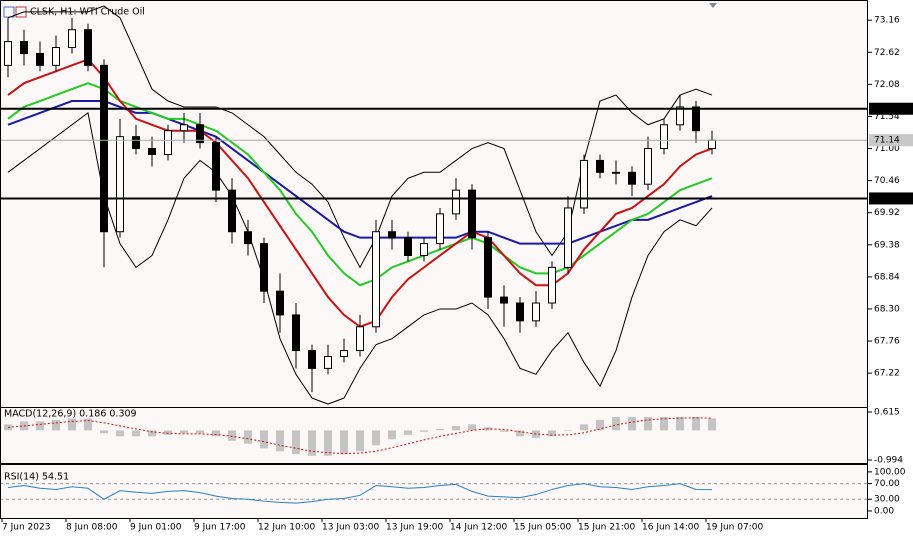 Image resolution: width=913 pixels, height=538 pixels. Describe the element at coordinates (887, 53) in the screenshot. I see `y-tick-label: 72.62` at that location.